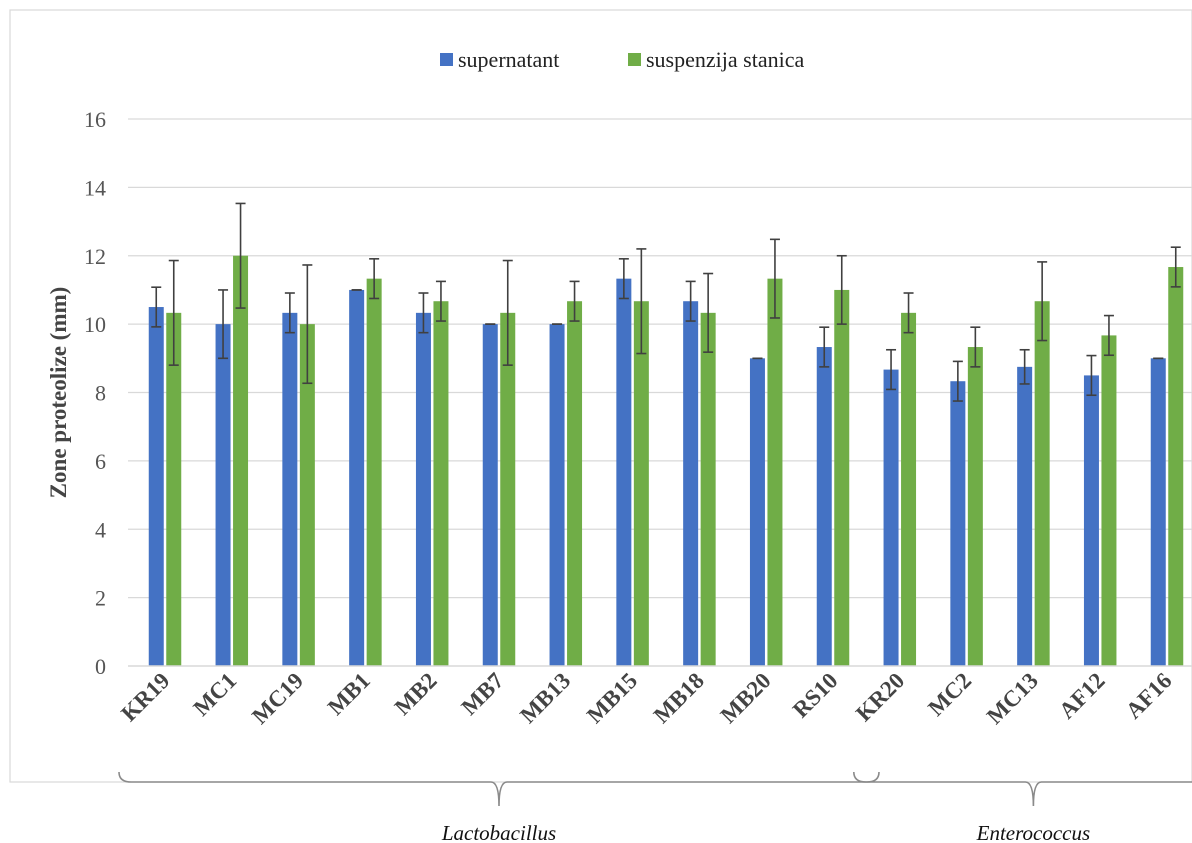 The width and height of the screenshot is (1192, 843). What do you see at coordinates (374, 279) in the screenshot?
I see `error-bar-suspenzija-MB1` at bounding box center [374, 279].